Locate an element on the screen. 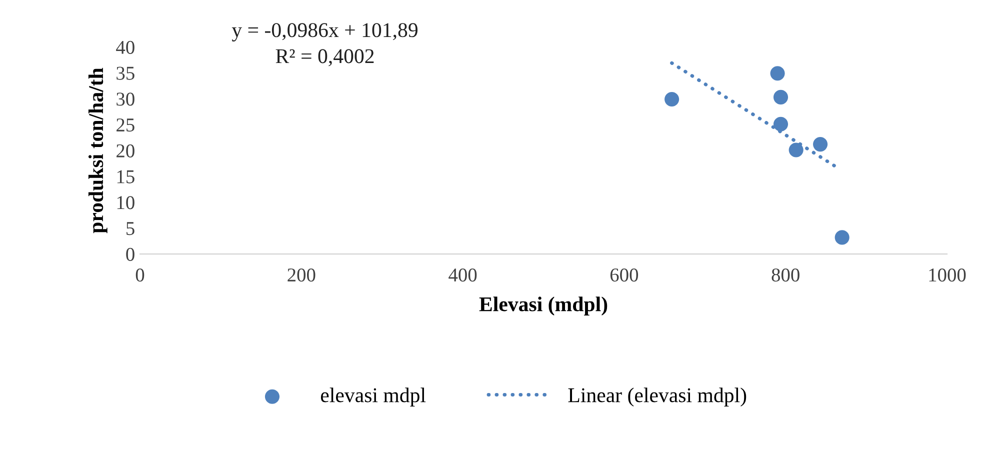  y-tick-label: 25 is located at coordinates (125, 125).